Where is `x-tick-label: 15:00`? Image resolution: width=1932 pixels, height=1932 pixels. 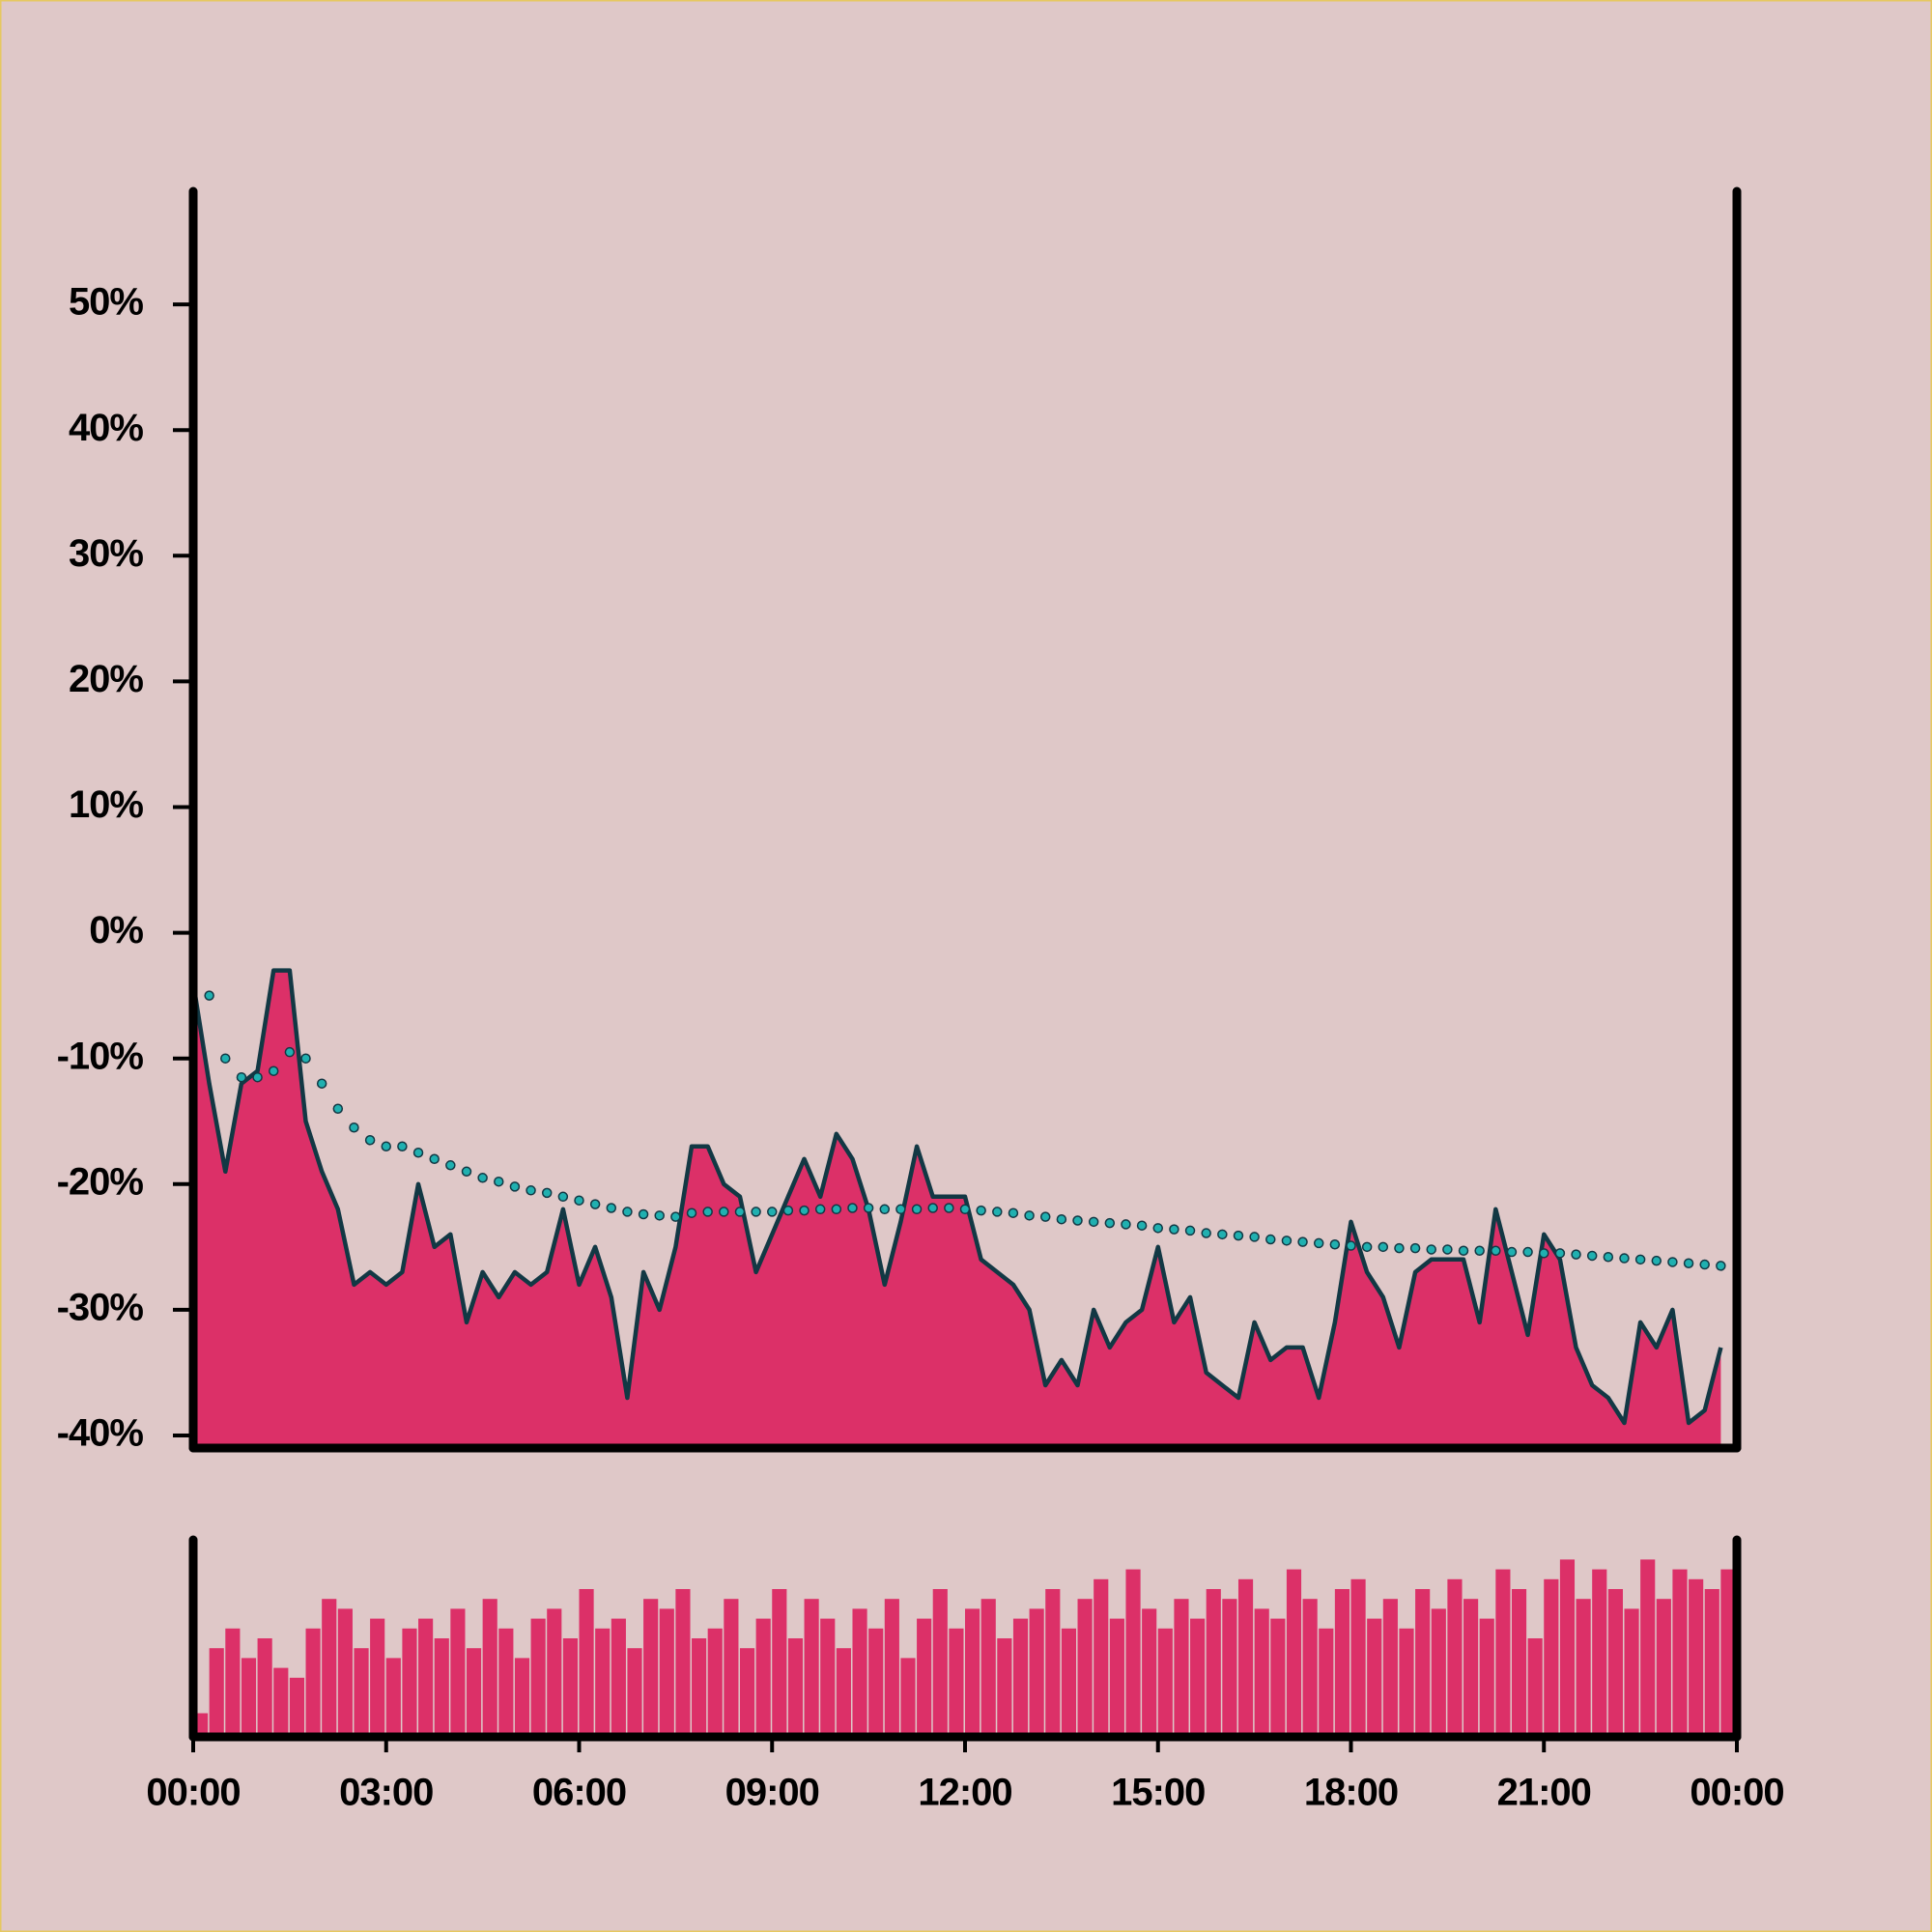 x-tick-label: 15:00 is located at coordinates (1158, 1793).